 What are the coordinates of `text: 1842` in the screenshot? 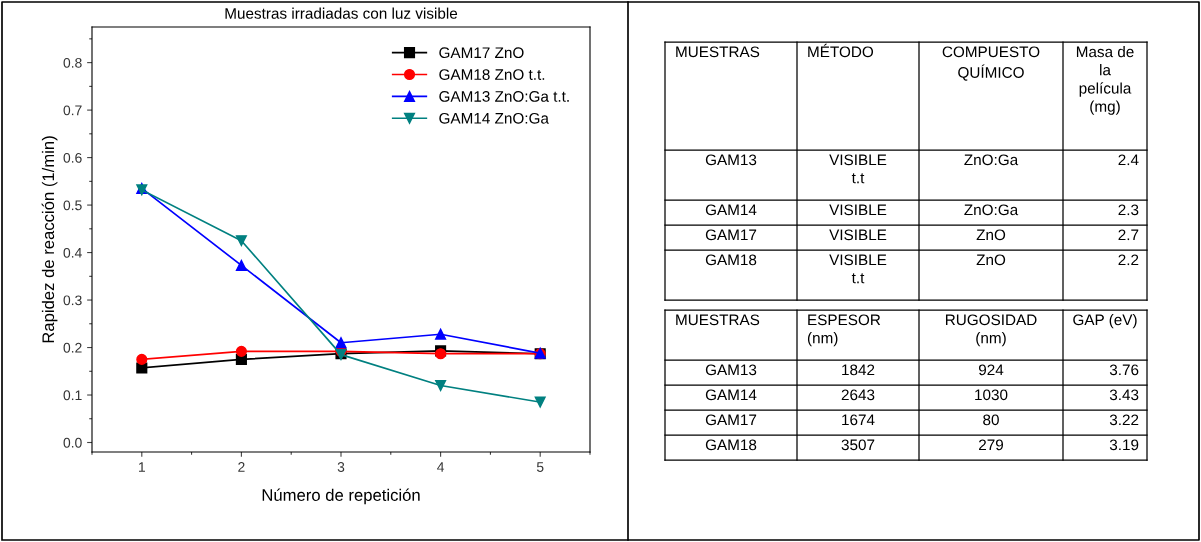 It's located at (858, 370).